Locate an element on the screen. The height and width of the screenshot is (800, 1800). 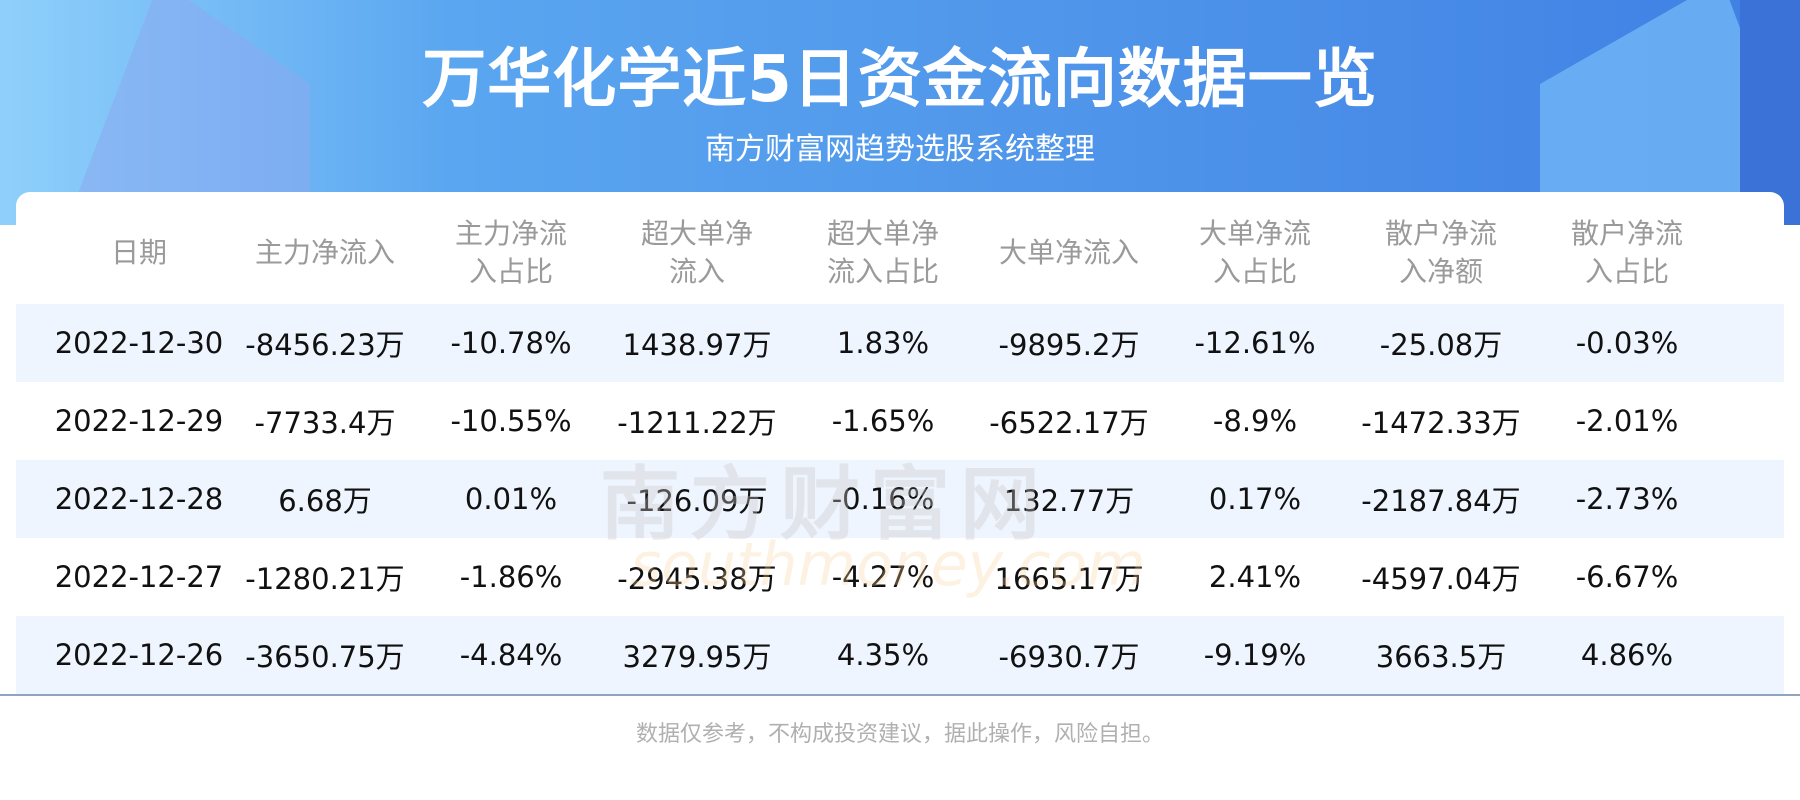
table-cell: 2022-12-30 is located at coordinates (139, 343).